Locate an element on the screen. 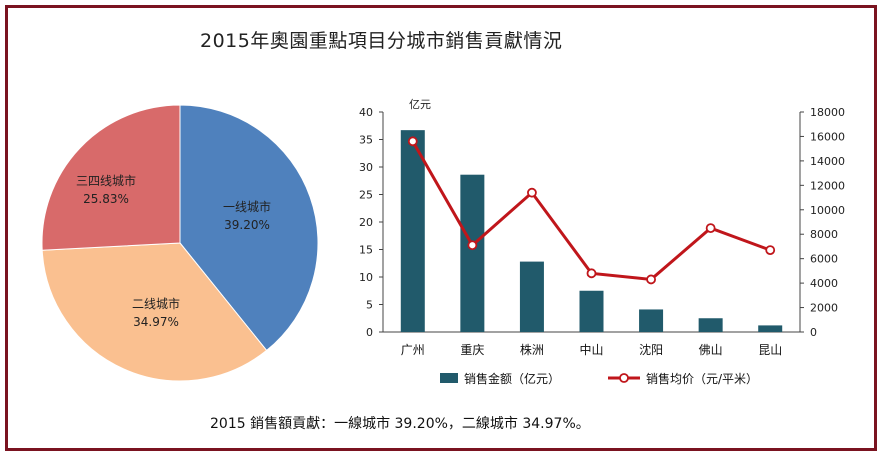  right-tick-label: 8000 is located at coordinates (824, 234).